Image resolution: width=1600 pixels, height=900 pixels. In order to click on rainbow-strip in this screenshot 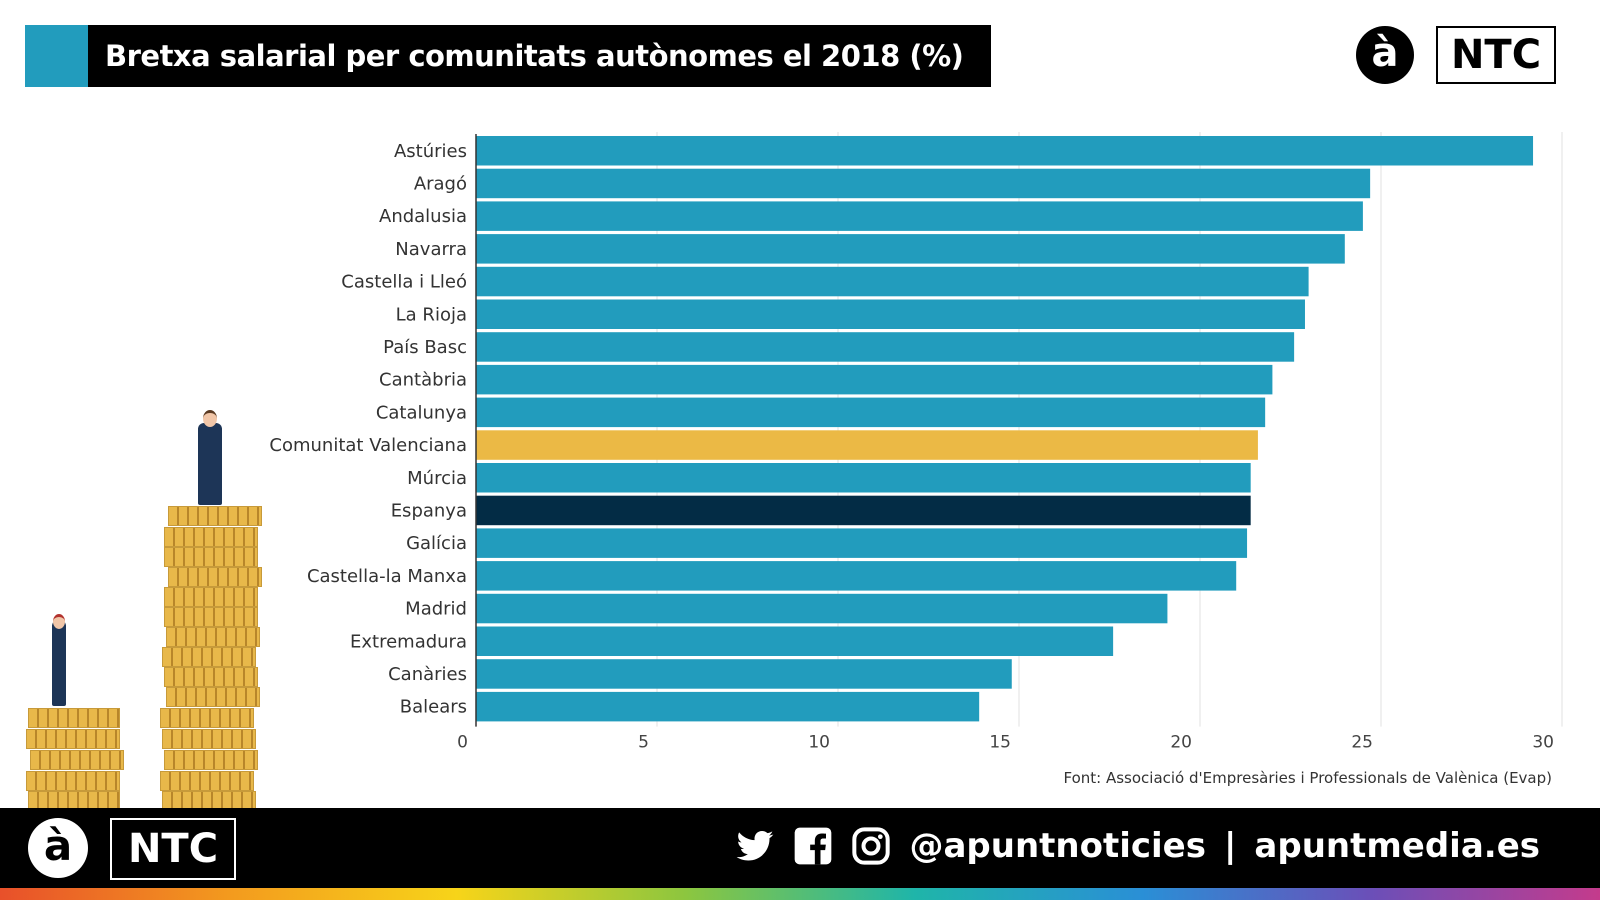, I will do `click(800, 894)`.